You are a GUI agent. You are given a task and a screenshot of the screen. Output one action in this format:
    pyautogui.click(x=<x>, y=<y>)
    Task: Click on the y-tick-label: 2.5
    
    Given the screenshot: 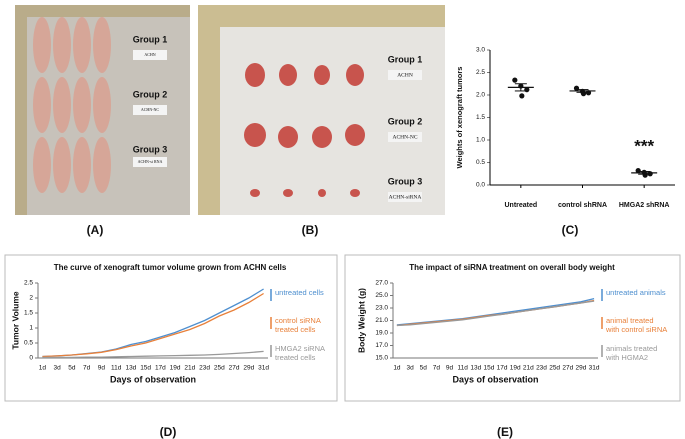 What is the action you would take?
    pyautogui.click(x=480, y=72)
    